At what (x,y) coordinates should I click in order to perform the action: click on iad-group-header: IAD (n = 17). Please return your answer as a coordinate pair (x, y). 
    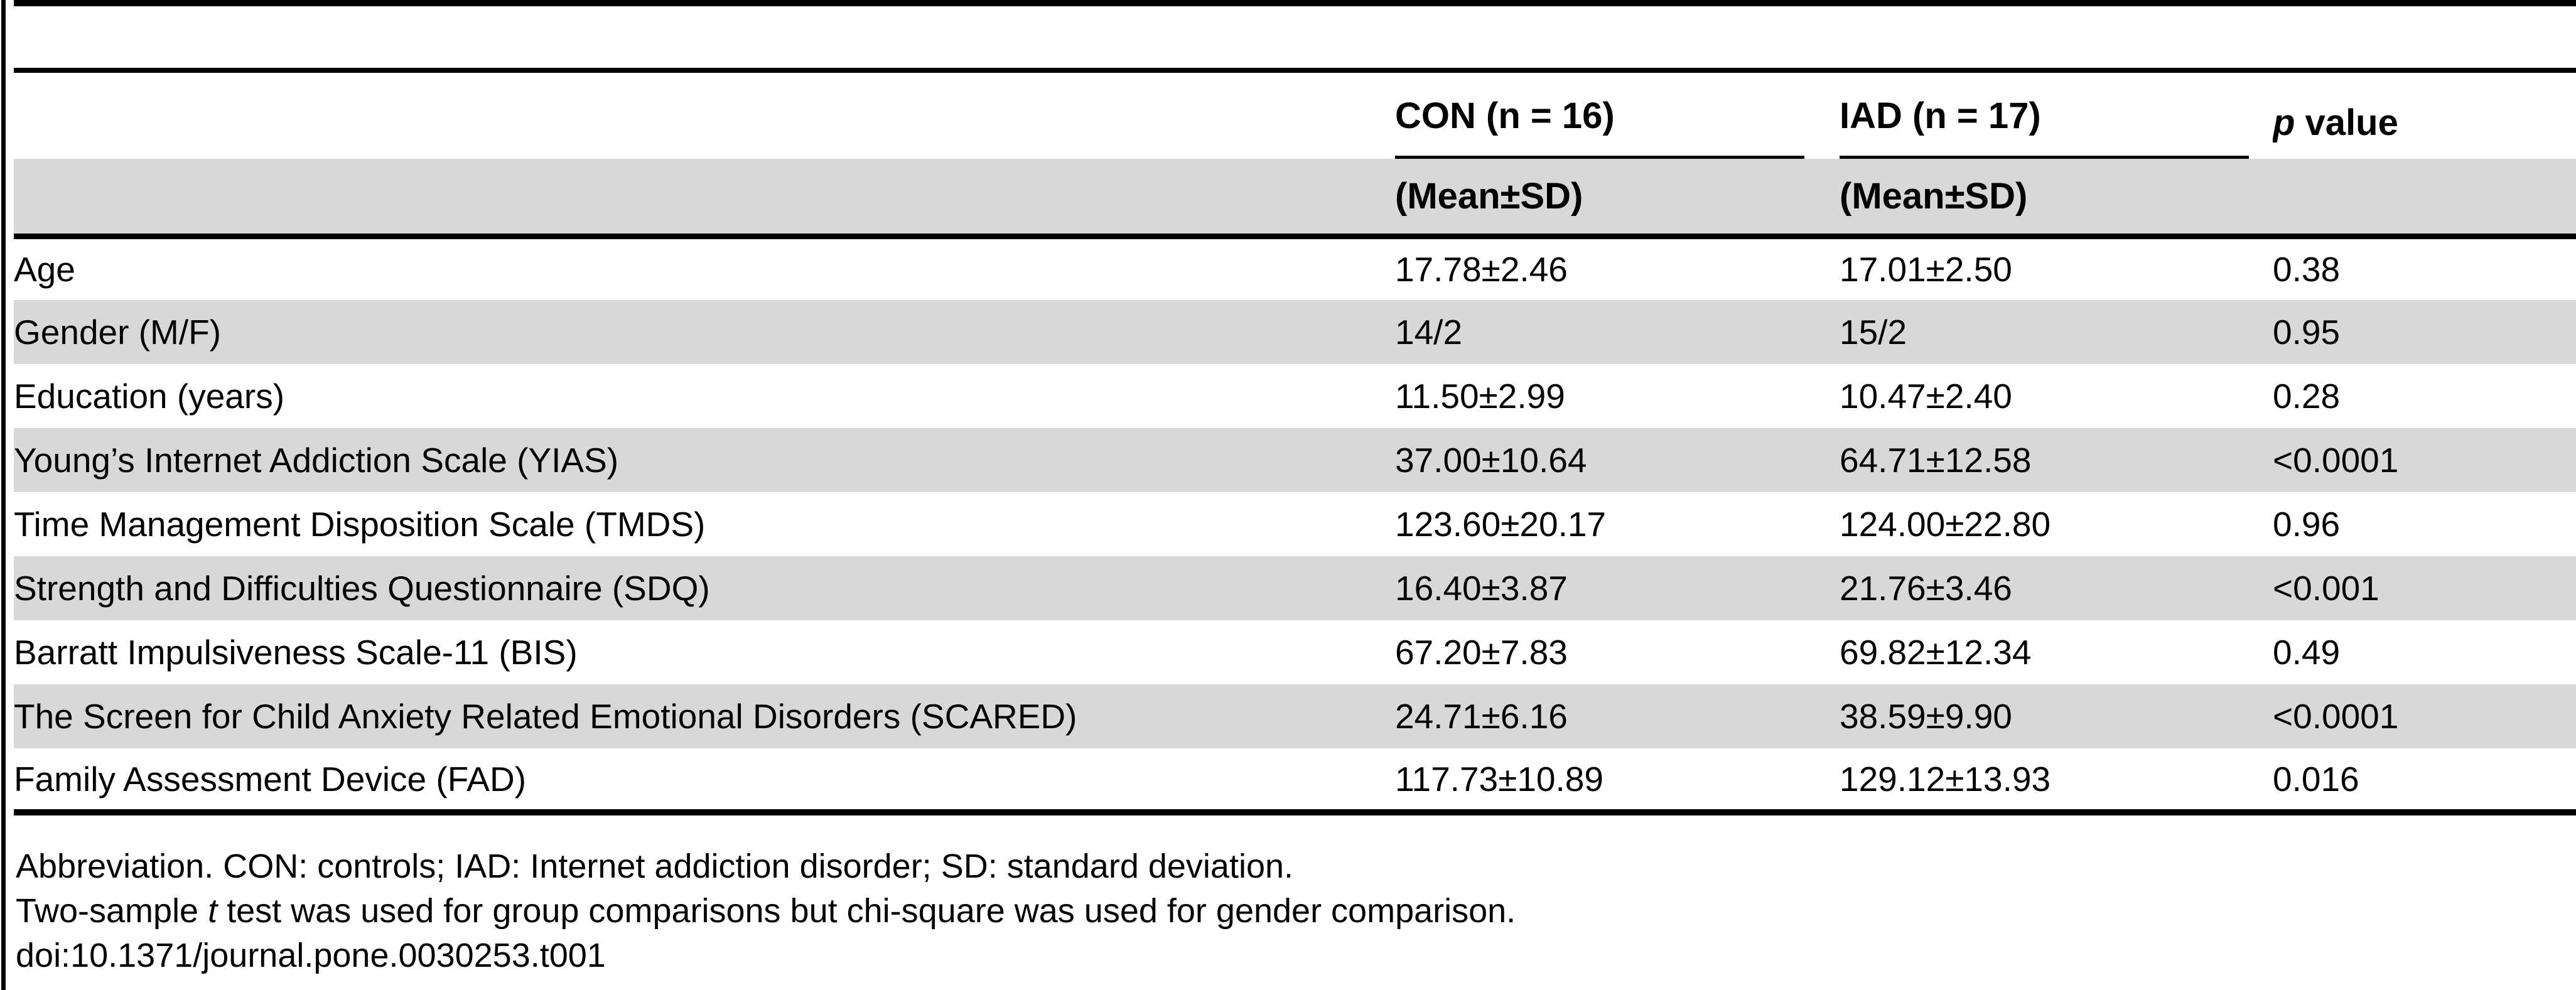
    Looking at the image, I should click on (2056, 116).